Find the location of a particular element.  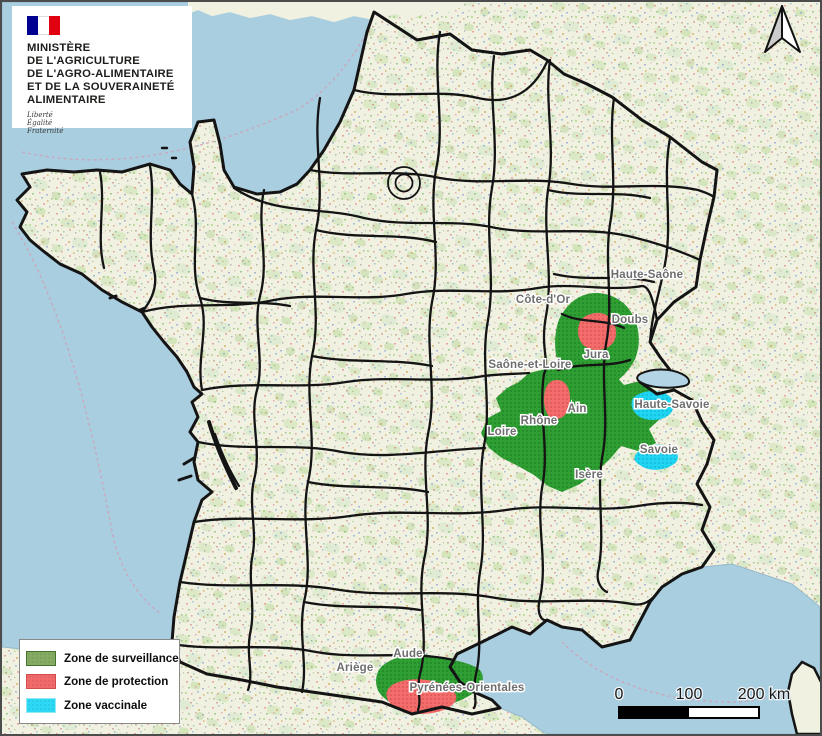

motto-line: Égalité is located at coordinates (40, 123).